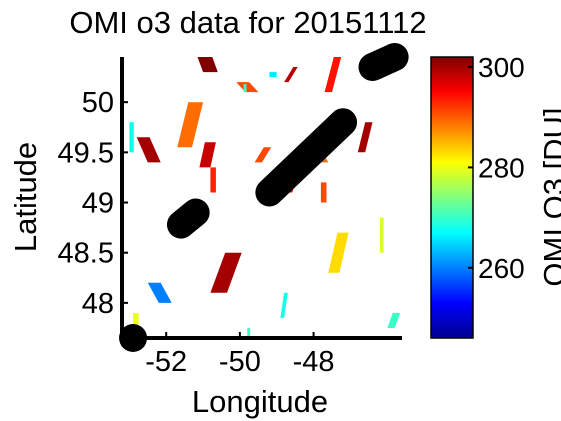 Image resolution: width=561 pixels, height=421 pixels. I want to click on colorbar-ticks: 260 280 300, so click(496, 168).